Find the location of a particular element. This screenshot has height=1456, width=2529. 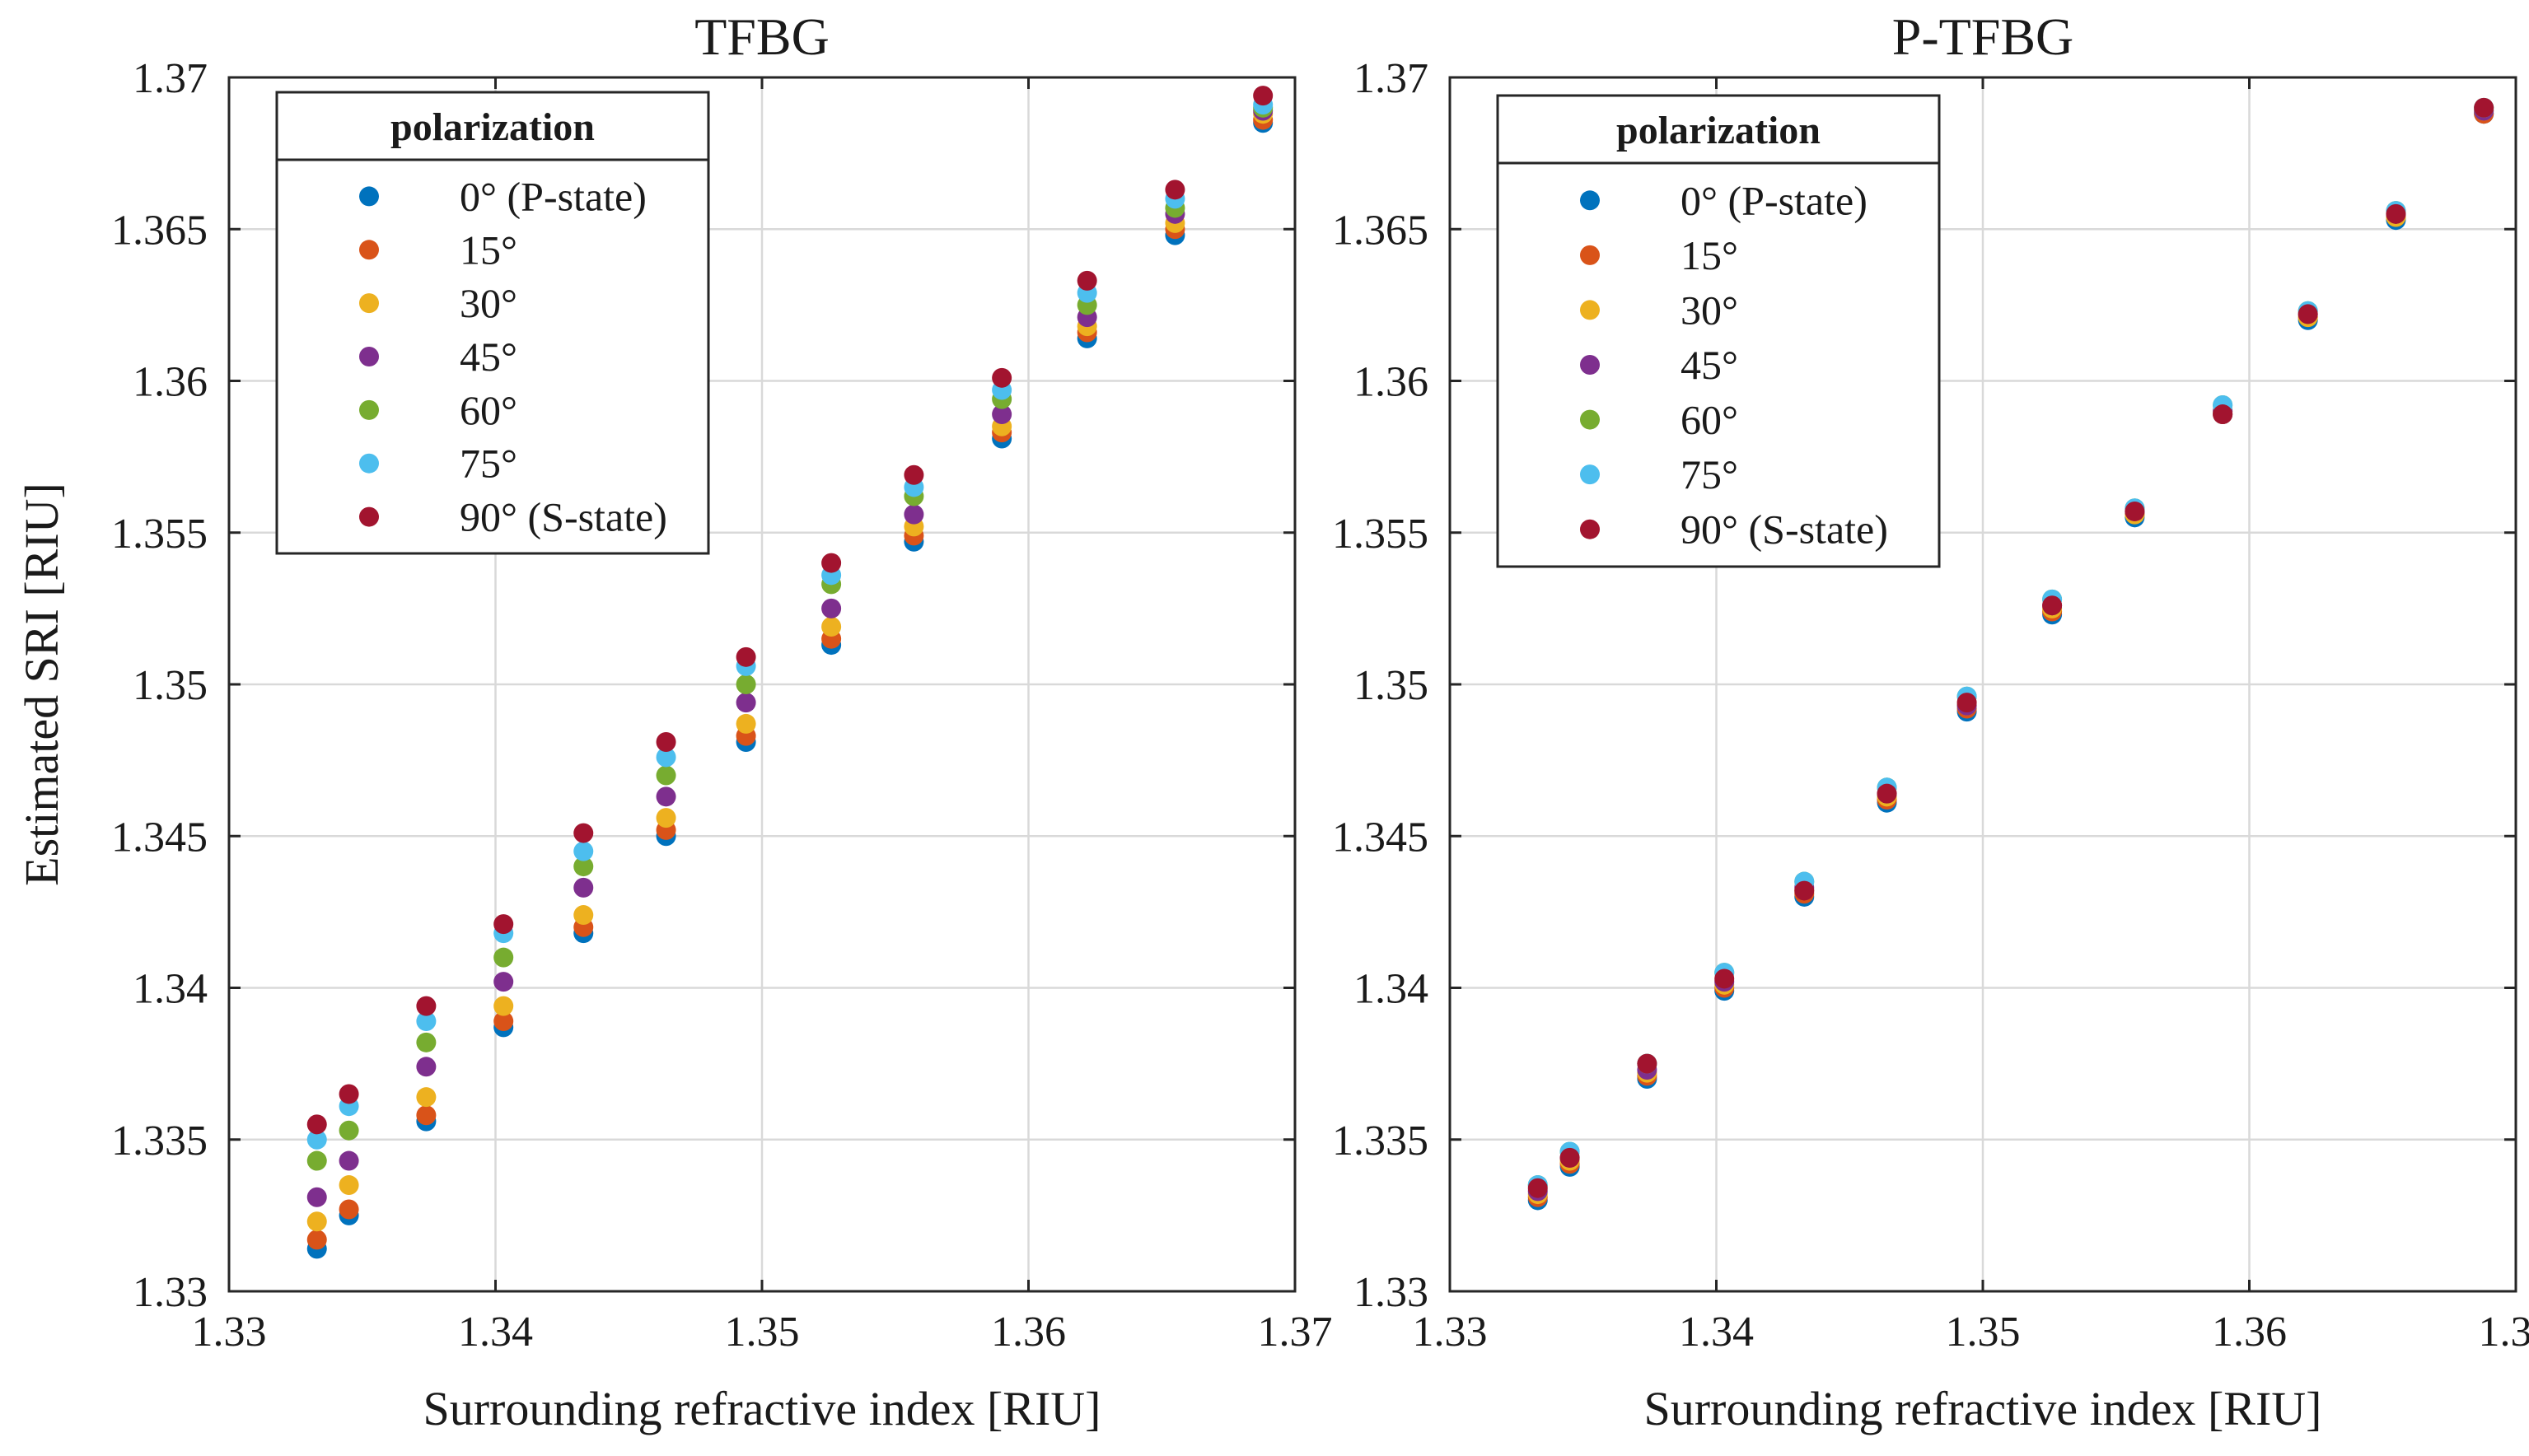

y-tick-label: 1.33 is located at coordinates (170, 1292).